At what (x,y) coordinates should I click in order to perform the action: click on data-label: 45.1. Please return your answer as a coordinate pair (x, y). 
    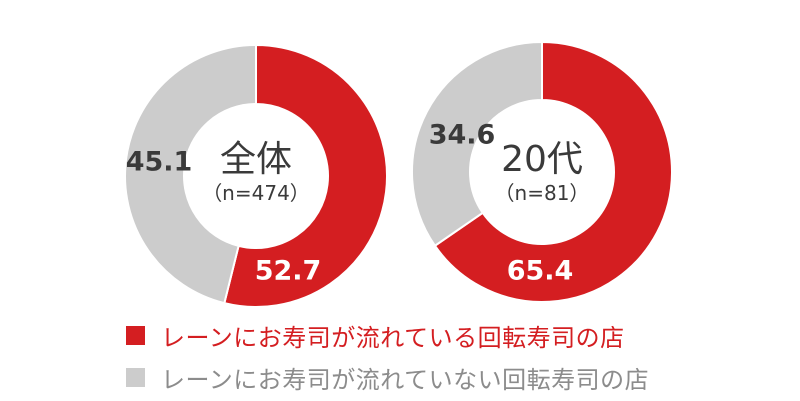
    Looking at the image, I should click on (159, 162).